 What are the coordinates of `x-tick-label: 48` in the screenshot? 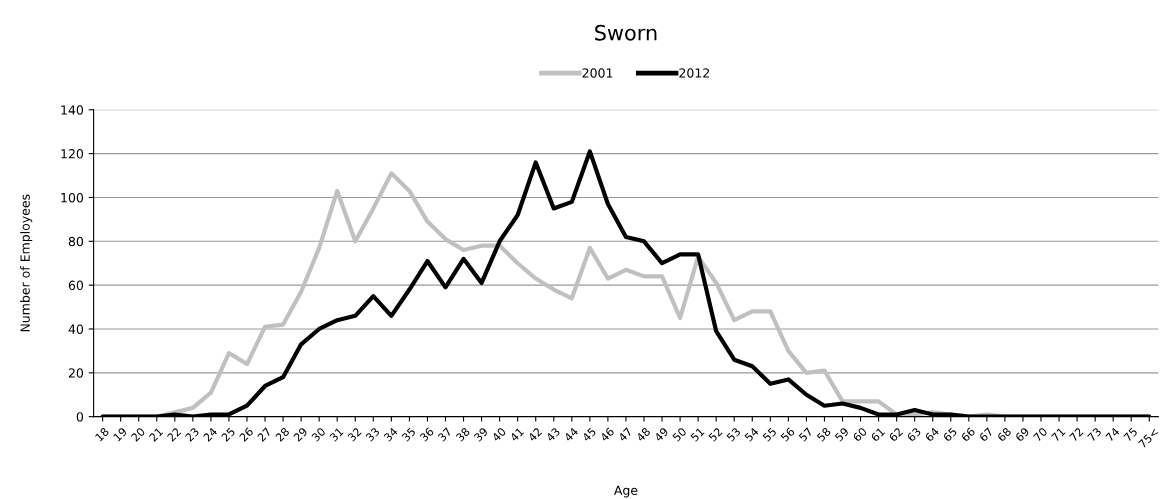 It's located at (643, 435).